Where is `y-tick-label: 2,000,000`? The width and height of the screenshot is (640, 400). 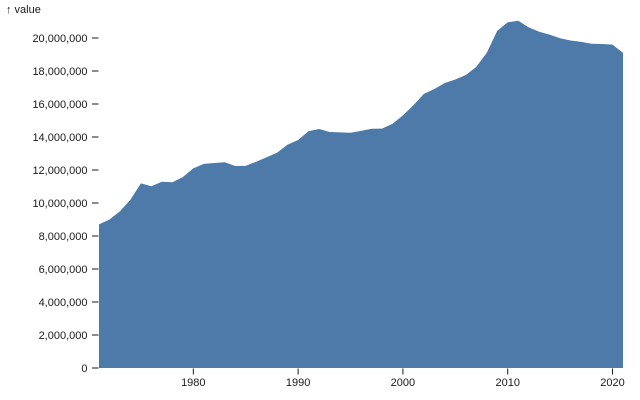 y-tick-label: 2,000,000 is located at coordinates (63, 336).